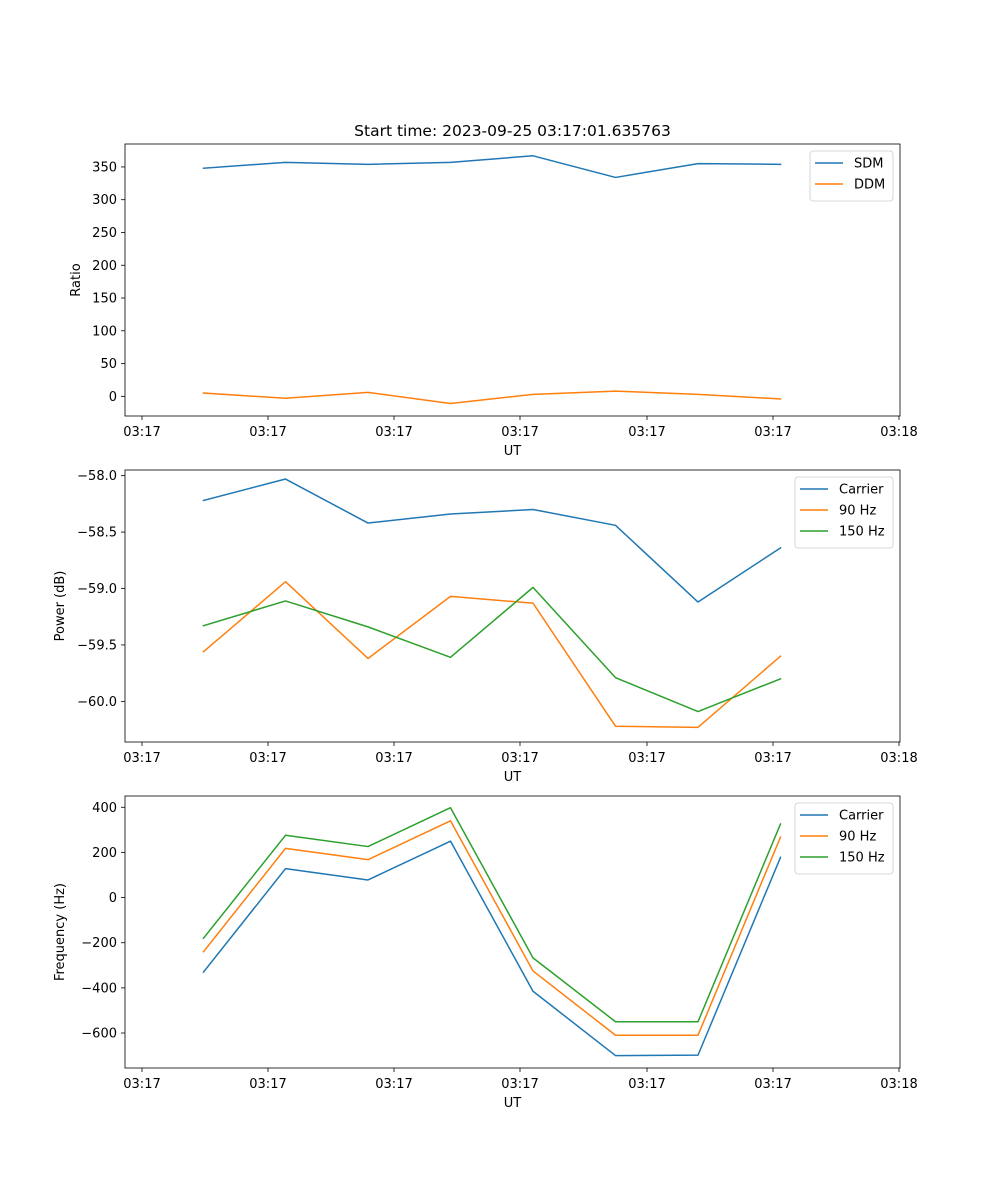 This screenshot has height=1200, width=1000. I want to click on legend-label: SDM, so click(868, 164).